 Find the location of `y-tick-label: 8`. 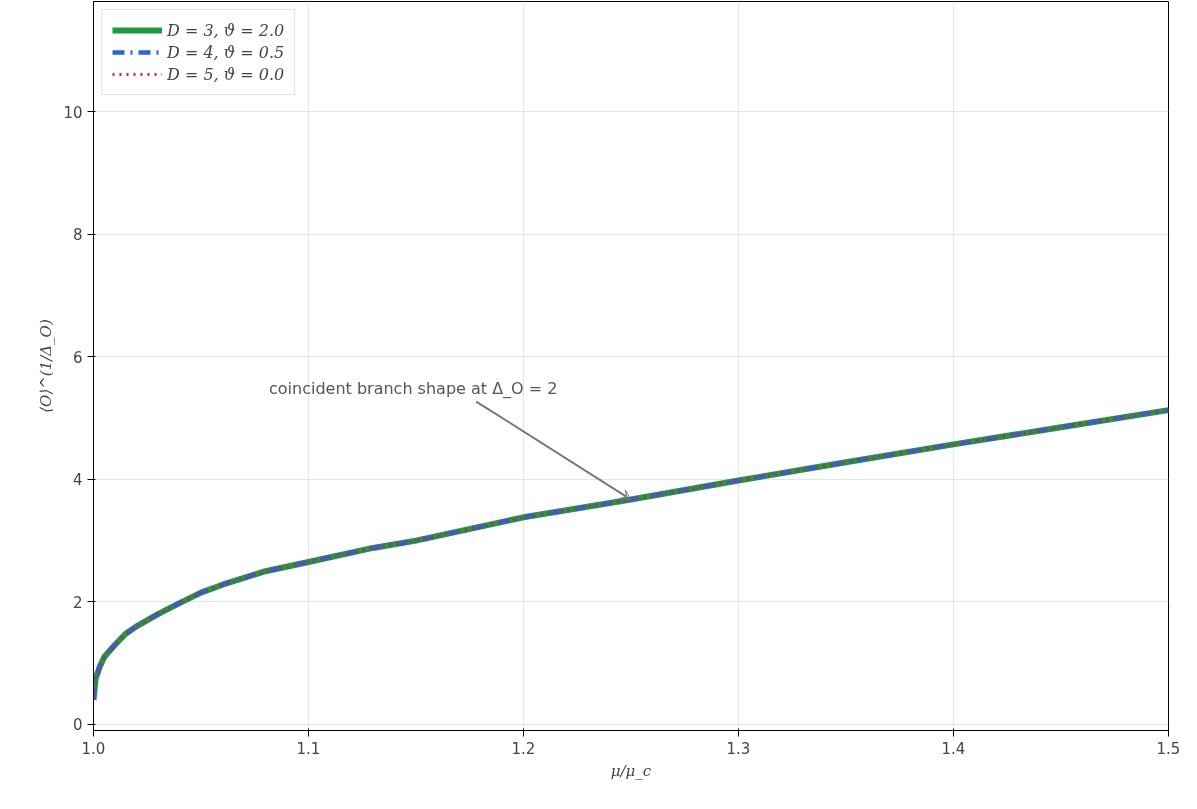

y-tick-label: 8 is located at coordinates (77, 235).